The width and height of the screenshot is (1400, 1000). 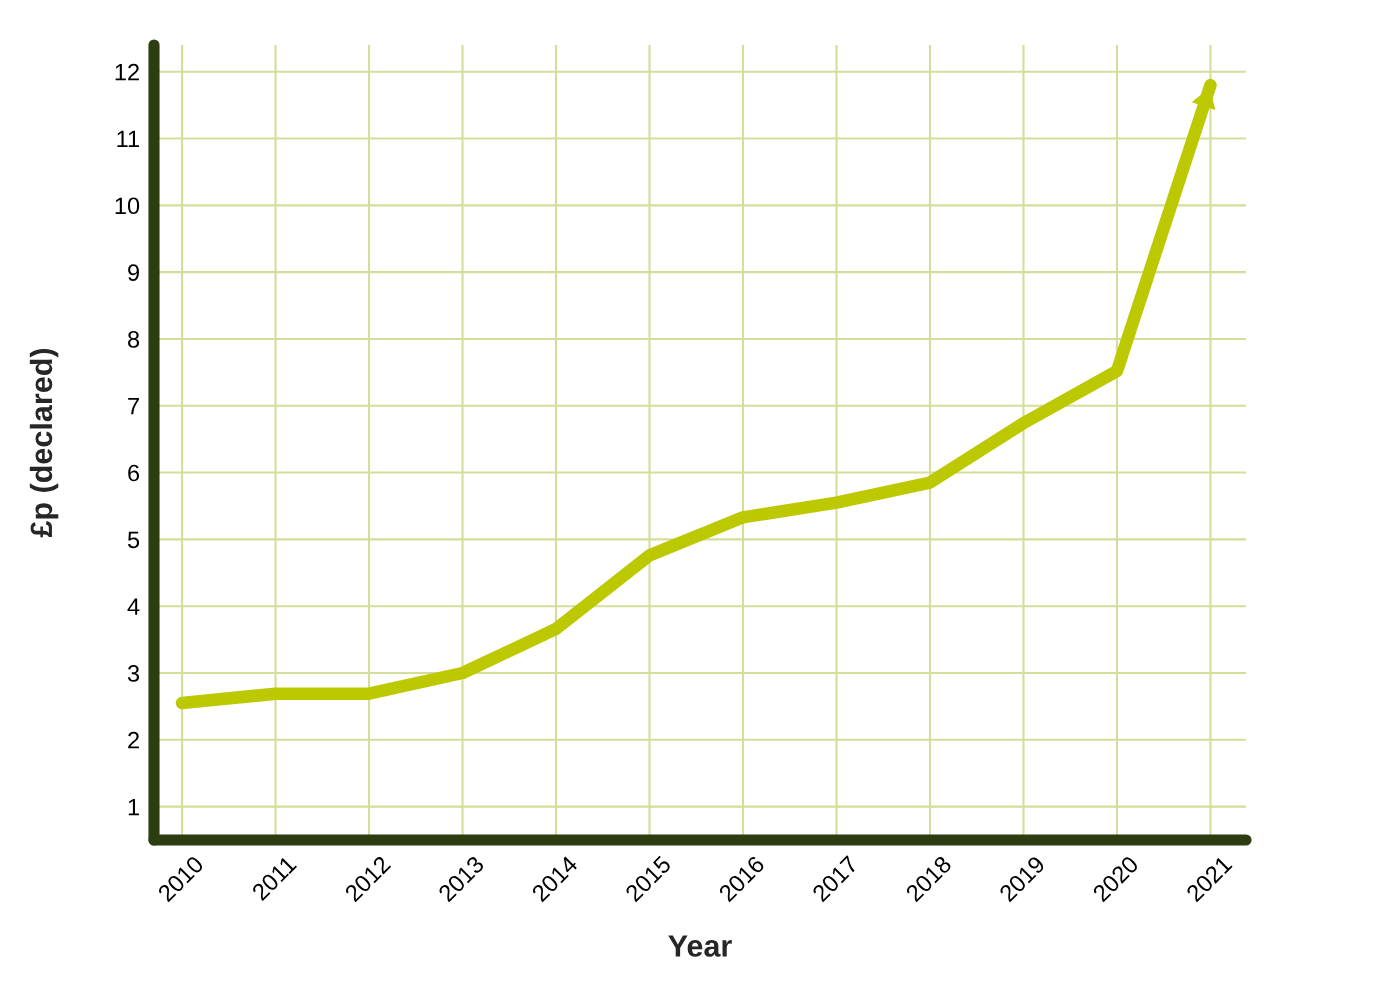 I want to click on x-axis-title: Year, so click(x=700, y=946).